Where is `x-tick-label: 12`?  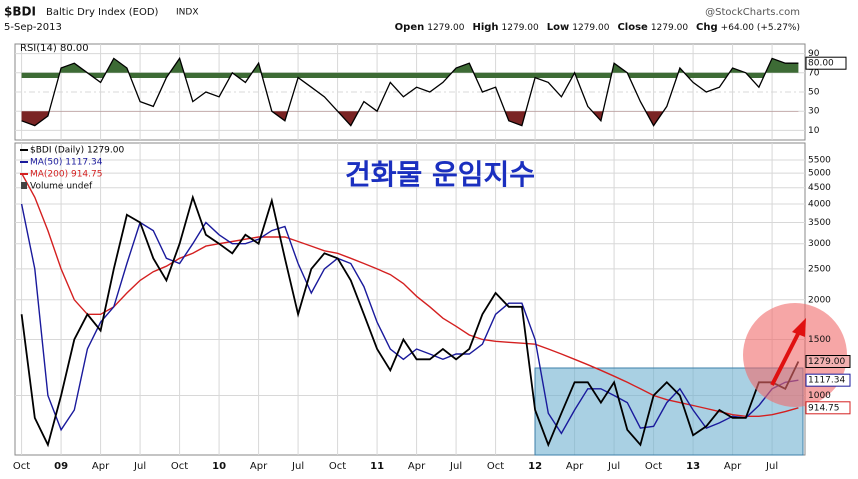
x-tick-label: 12 is located at coordinates (535, 466).